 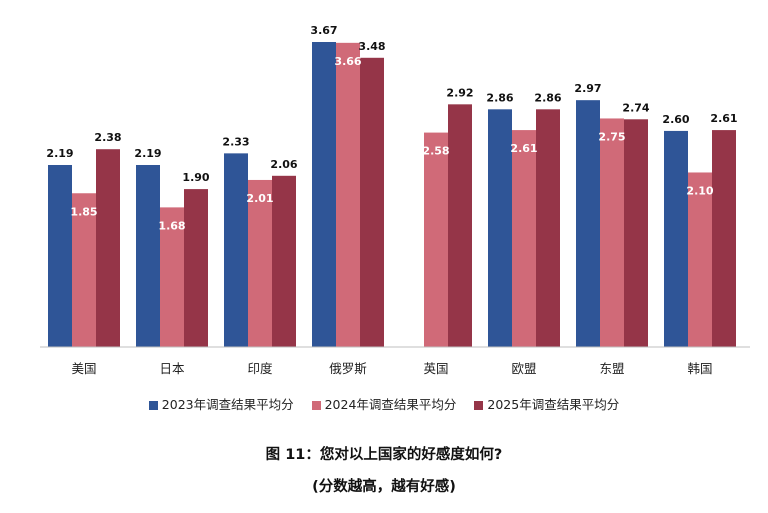 What do you see at coordinates (611, 368) in the screenshot?
I see `category-label-6: 东盟` at bounding box center [611, 368].